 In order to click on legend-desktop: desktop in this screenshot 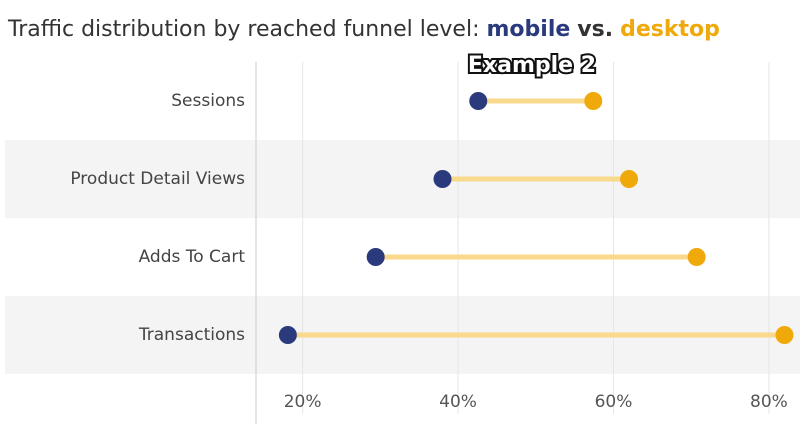, I will do `click(670, 29)`.